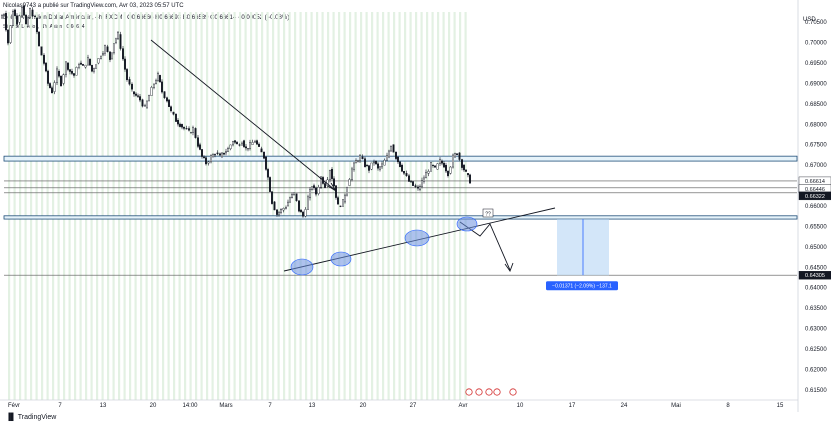 The image size is (831, 427). I want to click on price-tag-text: 0.66614, so click(815, 182).